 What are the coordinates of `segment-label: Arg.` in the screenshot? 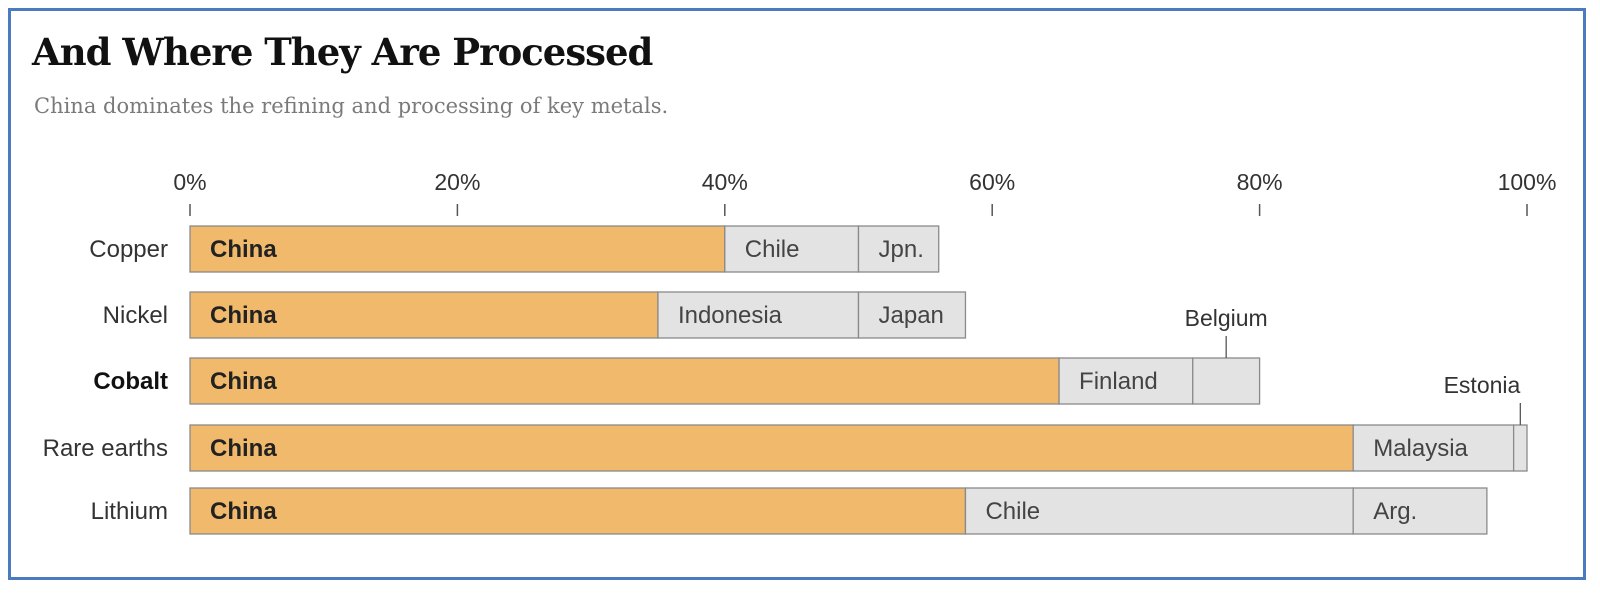 It's located at (1395, 511).